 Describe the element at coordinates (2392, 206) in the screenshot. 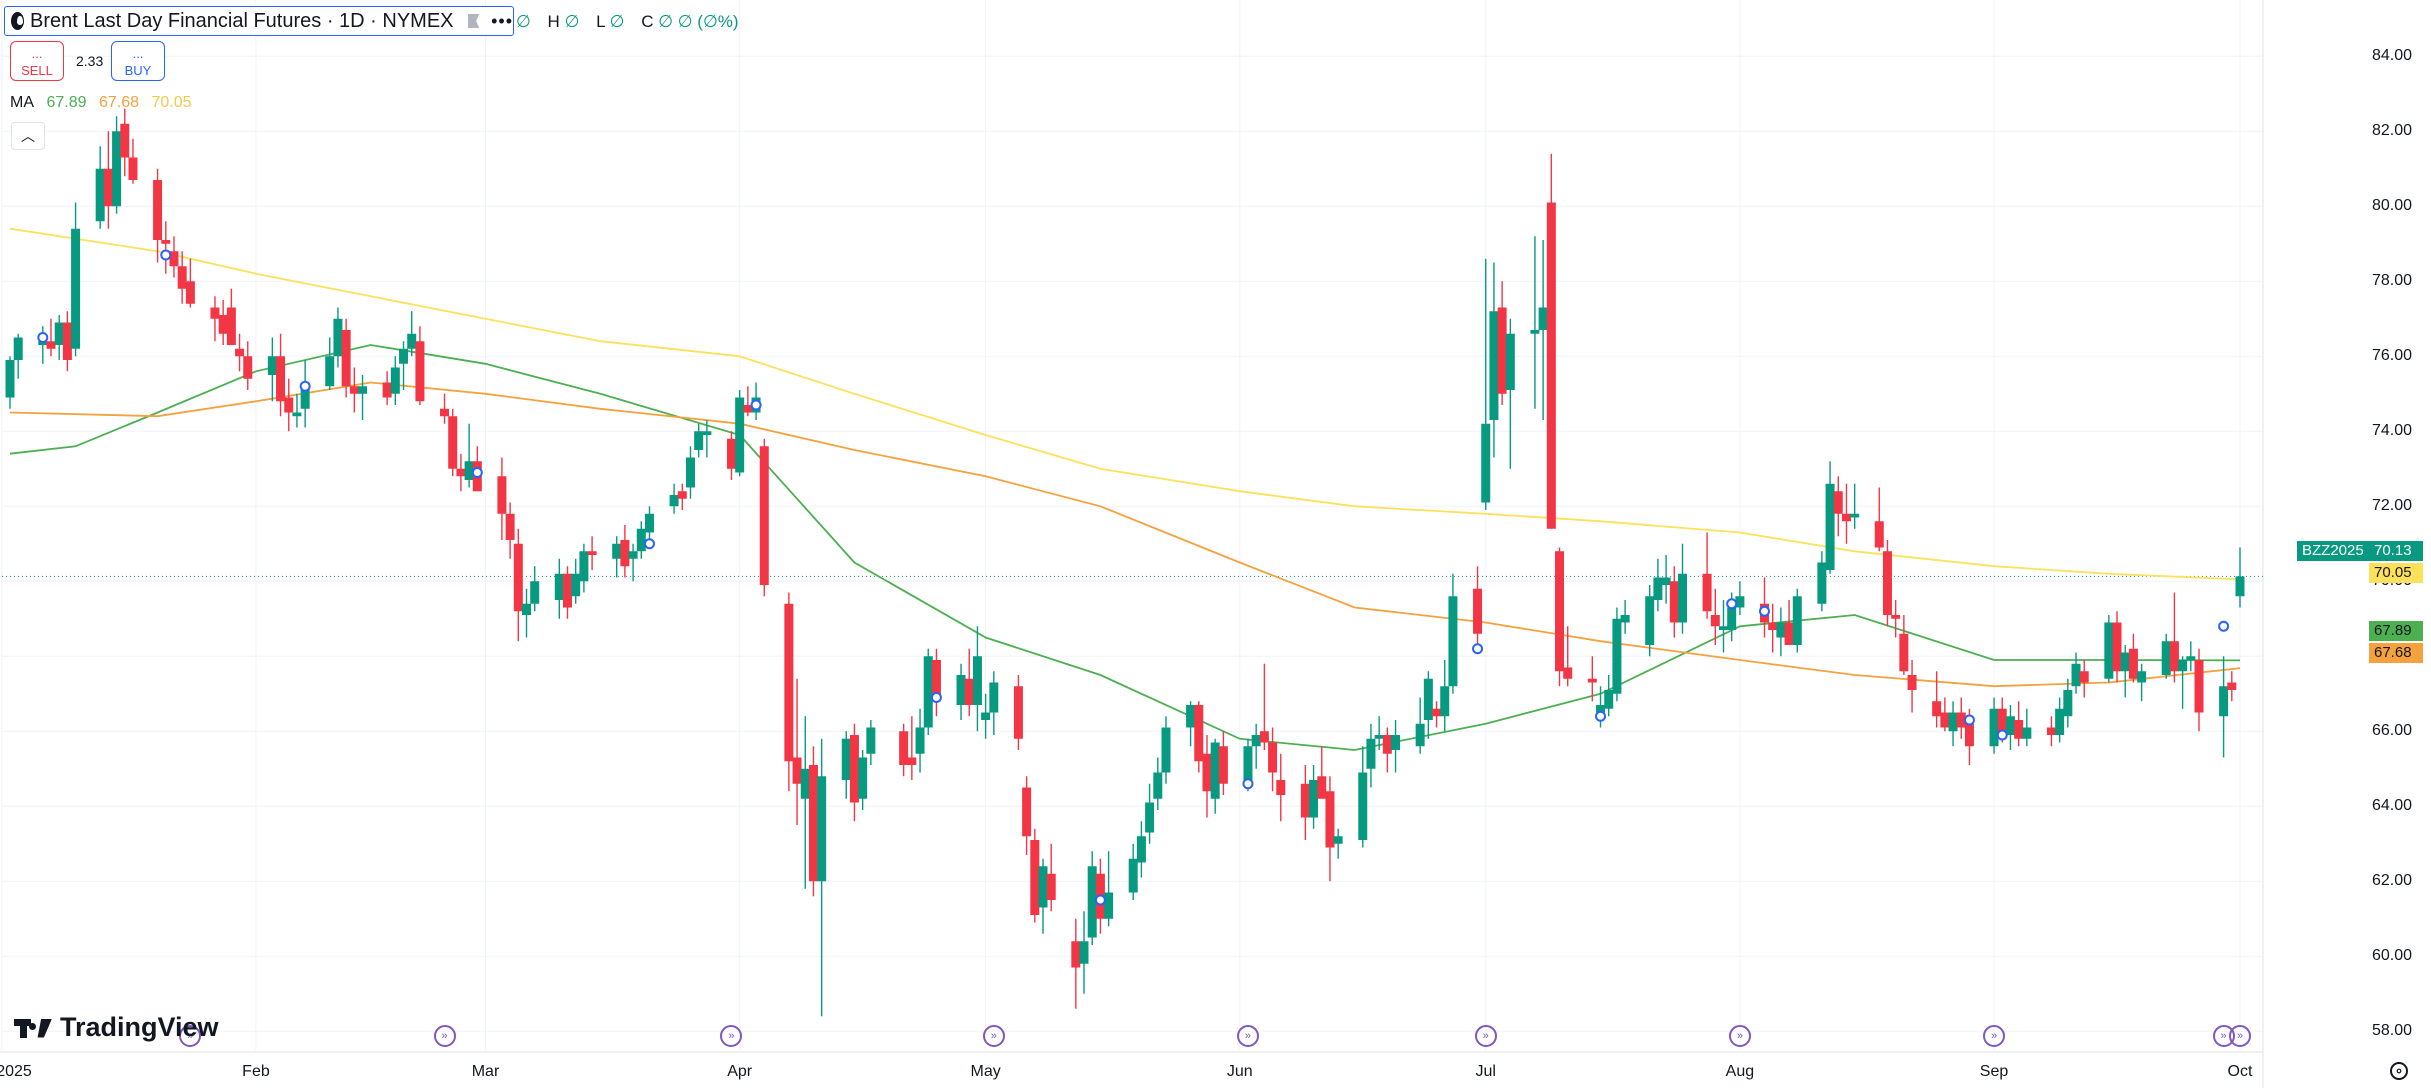

I see `price-tick-label: 80.00` at that location.